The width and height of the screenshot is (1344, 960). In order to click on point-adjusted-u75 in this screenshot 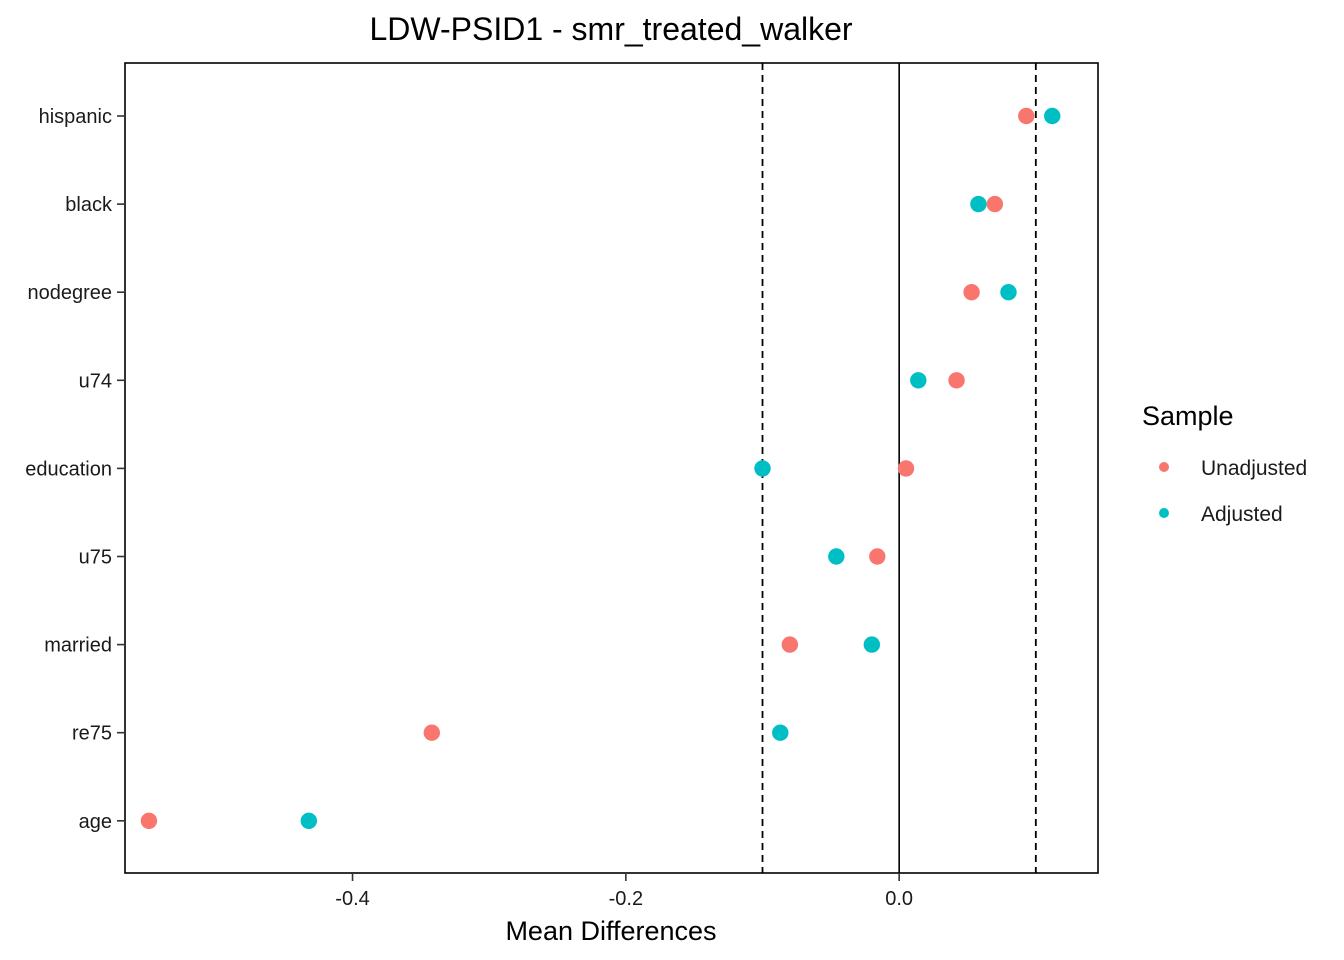, I will do `click(836, 556)`.